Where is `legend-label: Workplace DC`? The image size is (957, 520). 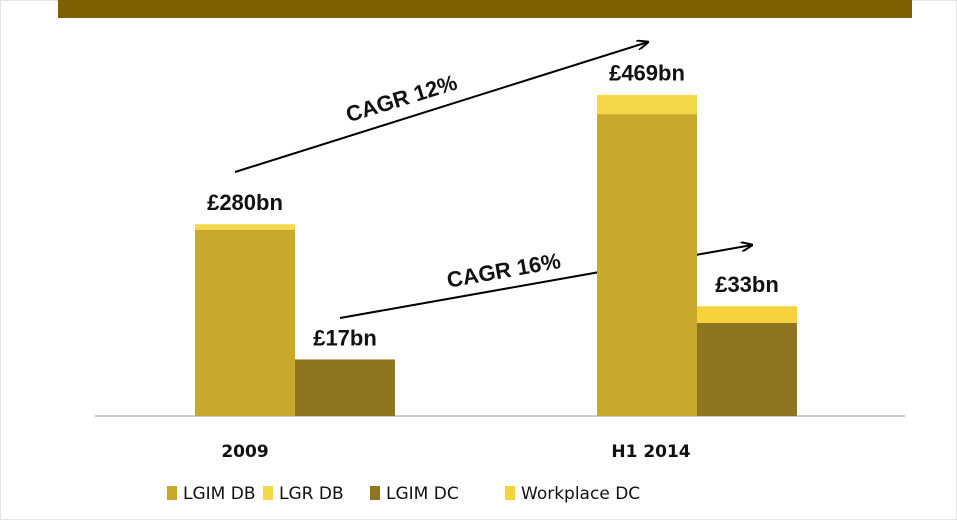 legend-label: Workplace DC is located at coordinates (580, 494).